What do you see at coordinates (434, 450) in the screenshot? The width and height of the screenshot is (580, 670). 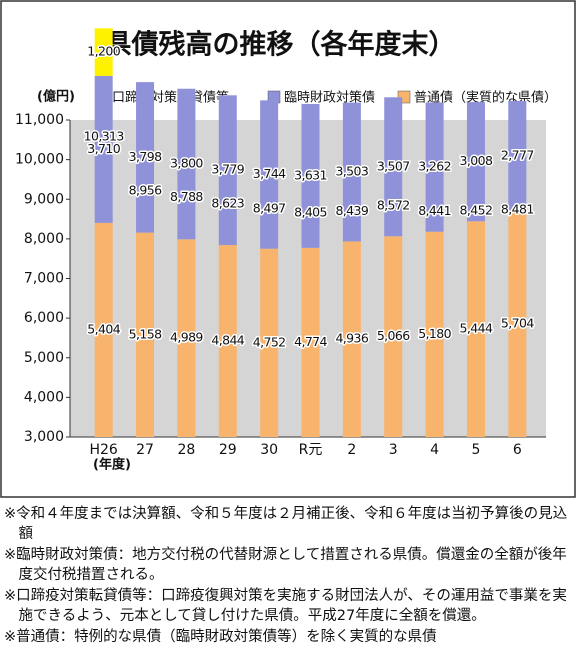 I see `x-tick-label: 4` at bounding box center [434, 450].